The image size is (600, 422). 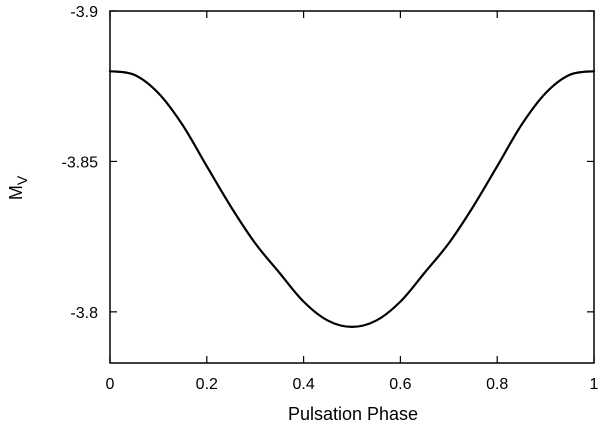 I want to click on y-axis-label-sub: V, so click(x=22, y=180).